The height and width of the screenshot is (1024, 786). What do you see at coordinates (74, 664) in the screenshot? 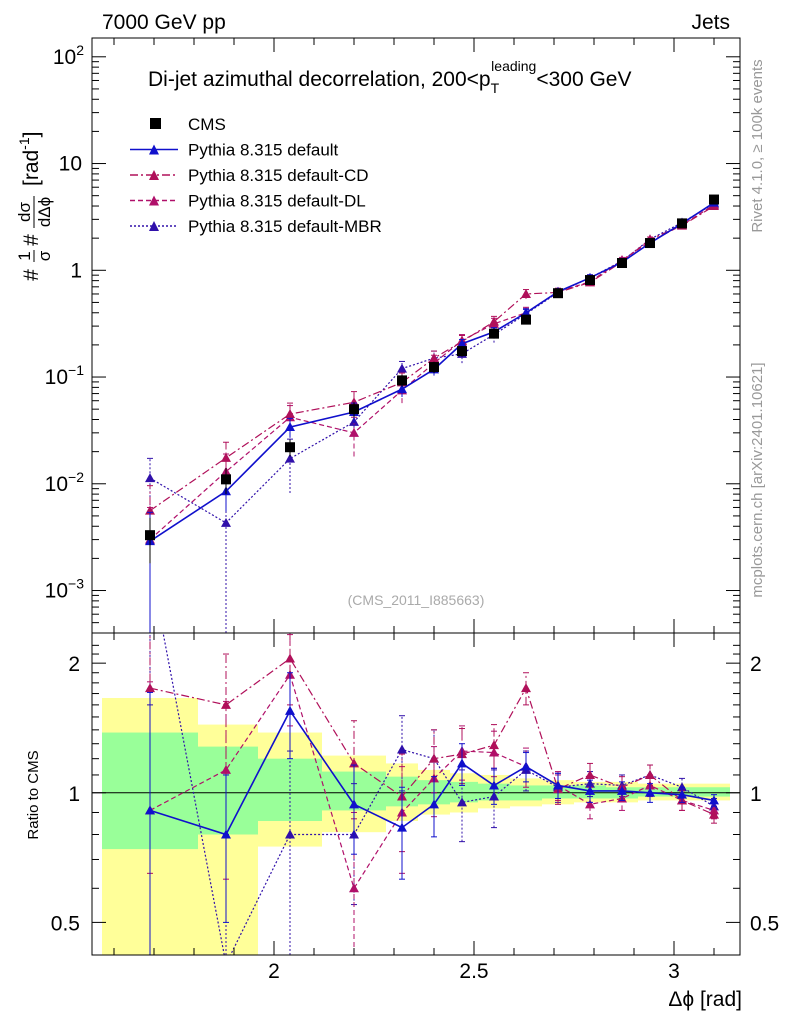
I see `ratio-y-tick-label-left: 2` at bounding box center [74, 664].